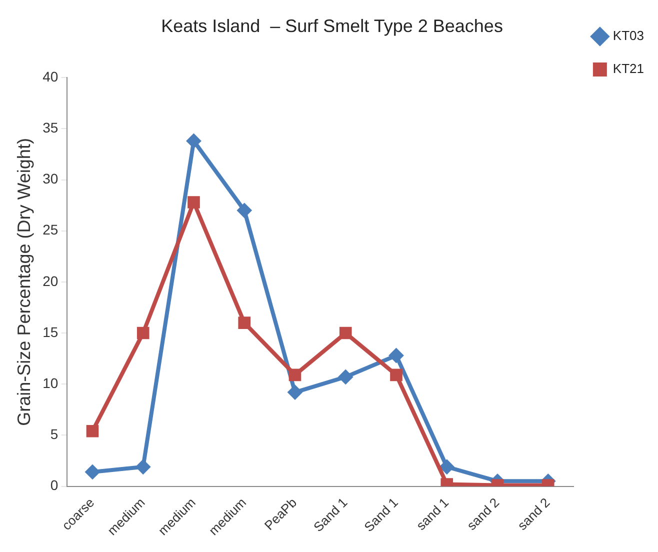  Describe the element at coordinates (332, 26) in the screenshot. I see `chart-title: Keats Island – Surf Smelt Type 2 Beaches` at that location.